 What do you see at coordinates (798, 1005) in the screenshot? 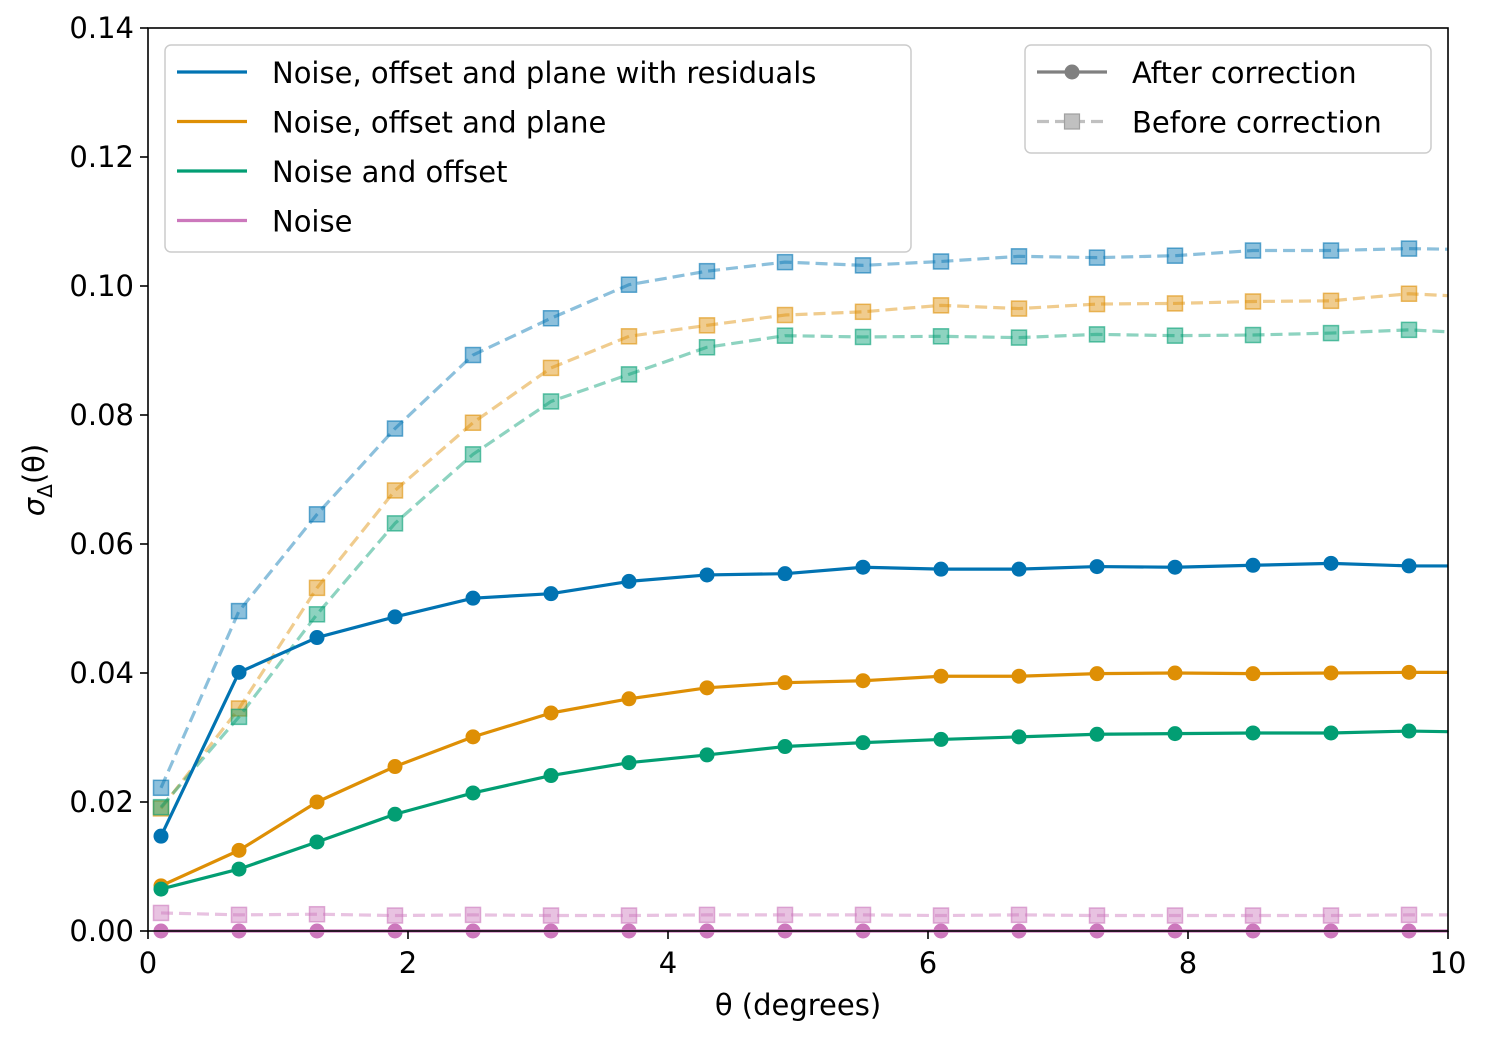
I see `x-axis-label: θ (degrees)` at bounding box center [798, 1005].